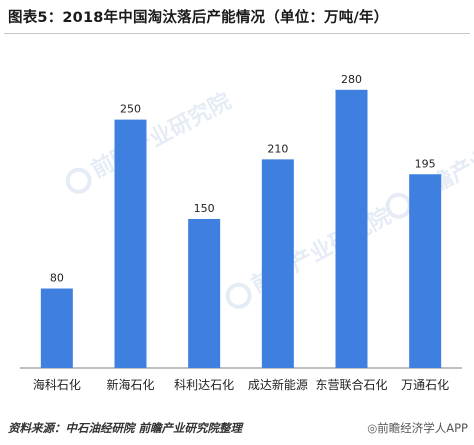  Describe the element at coordinates (425, 271) in the screenshot. I see `bar-万通石化` at that location.